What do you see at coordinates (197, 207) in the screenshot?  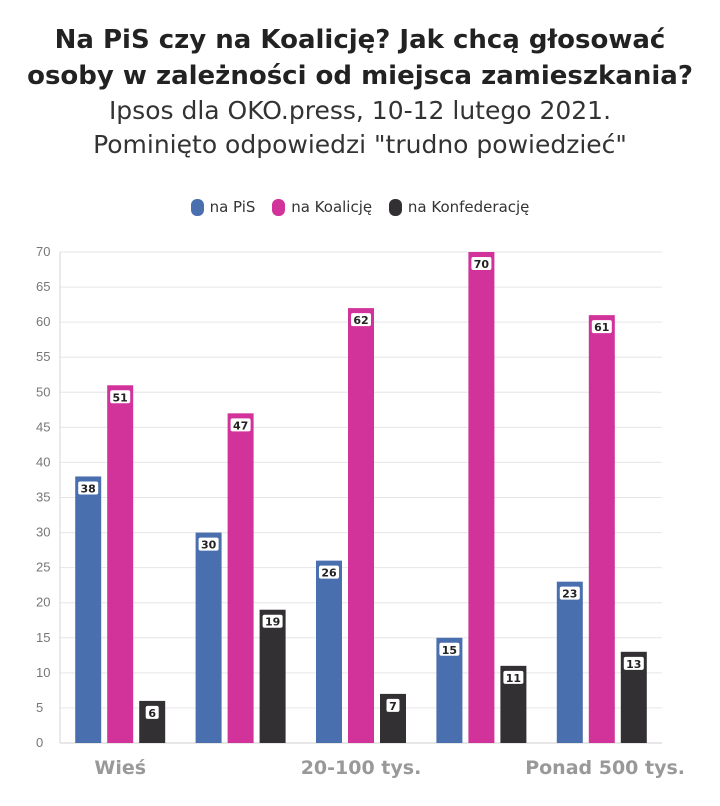 I see `legend-swatch-pis` at bounding box center [197, 207].